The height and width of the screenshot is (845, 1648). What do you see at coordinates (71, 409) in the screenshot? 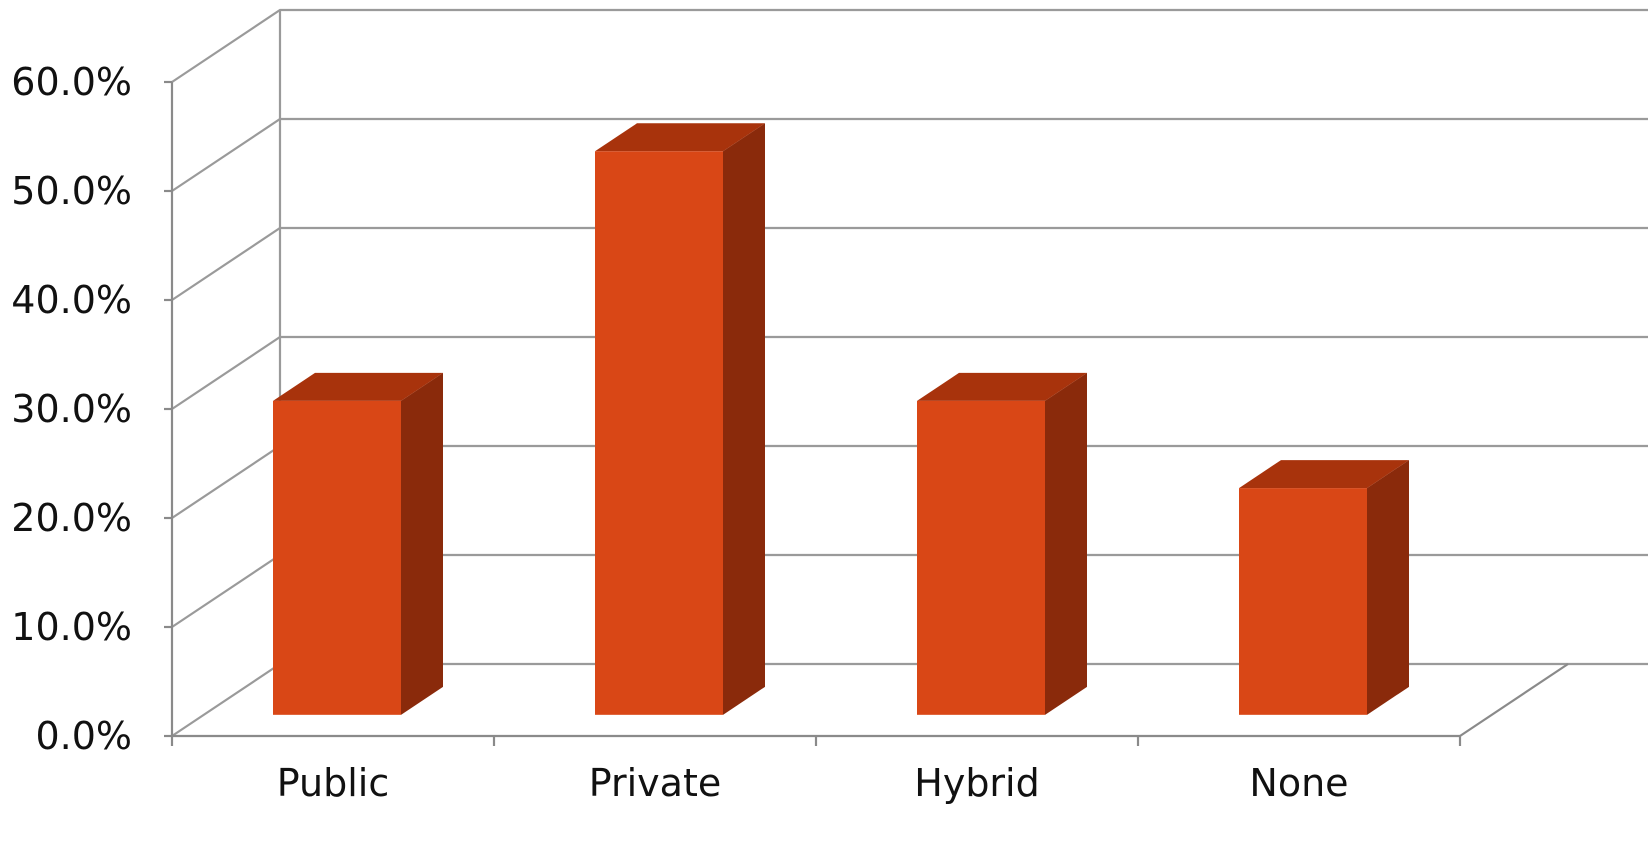
I see `y-tick-label: 30.0%` at bounding box center [71, 409].